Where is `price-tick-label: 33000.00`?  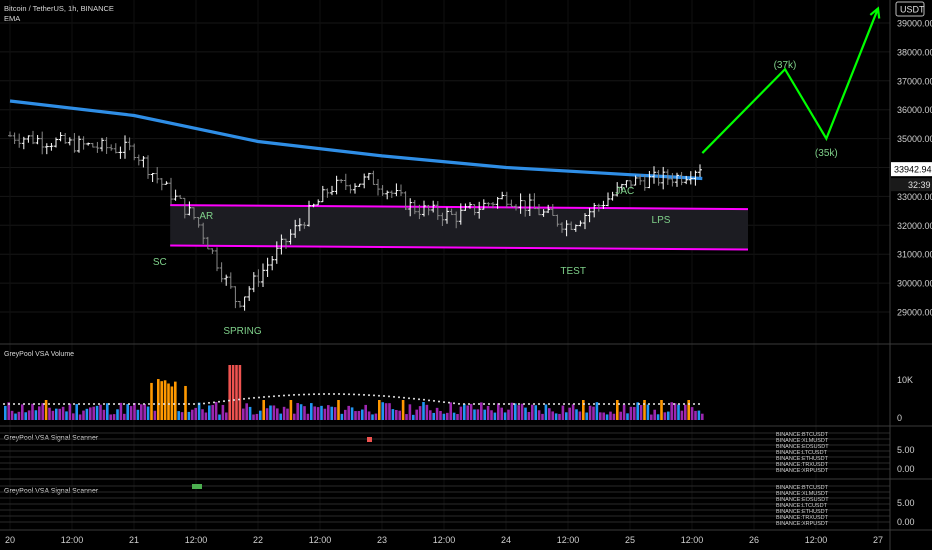
price-tick-label: 33000.00 is located at coordinates (914, 197).